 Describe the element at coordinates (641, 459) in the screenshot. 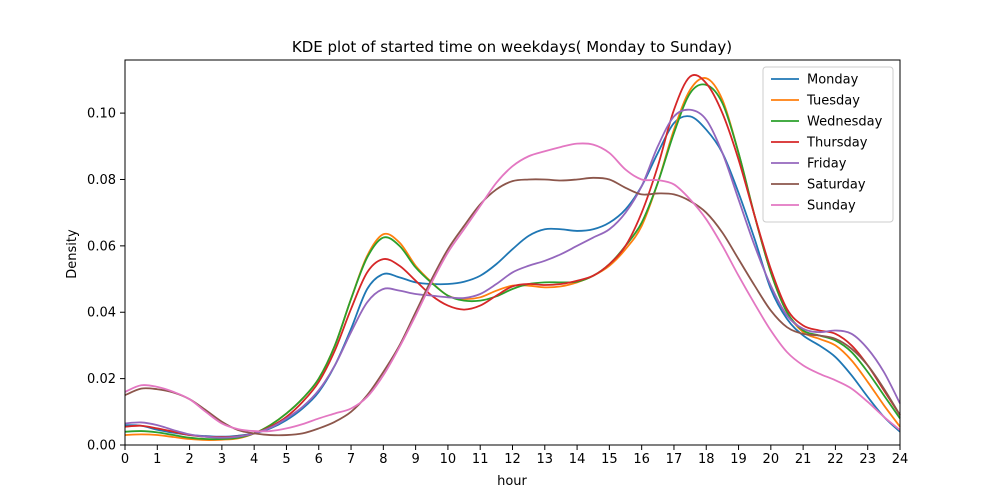

I see `x-tick-label: 16` at that location.